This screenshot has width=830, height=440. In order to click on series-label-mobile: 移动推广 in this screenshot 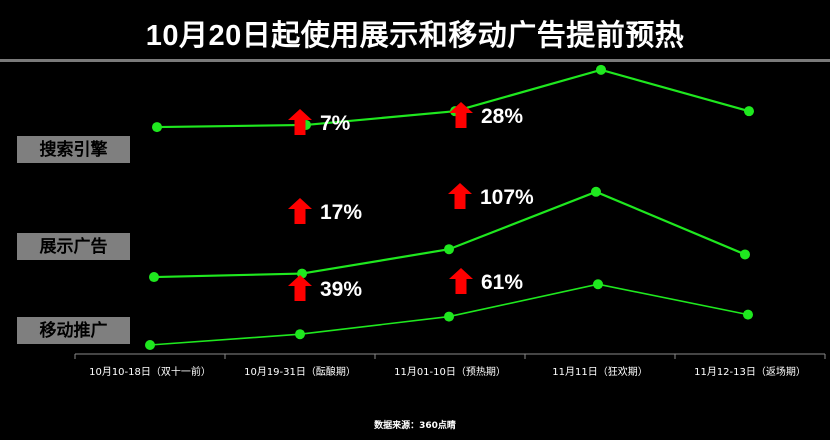, I will do `click(73, 330)`.